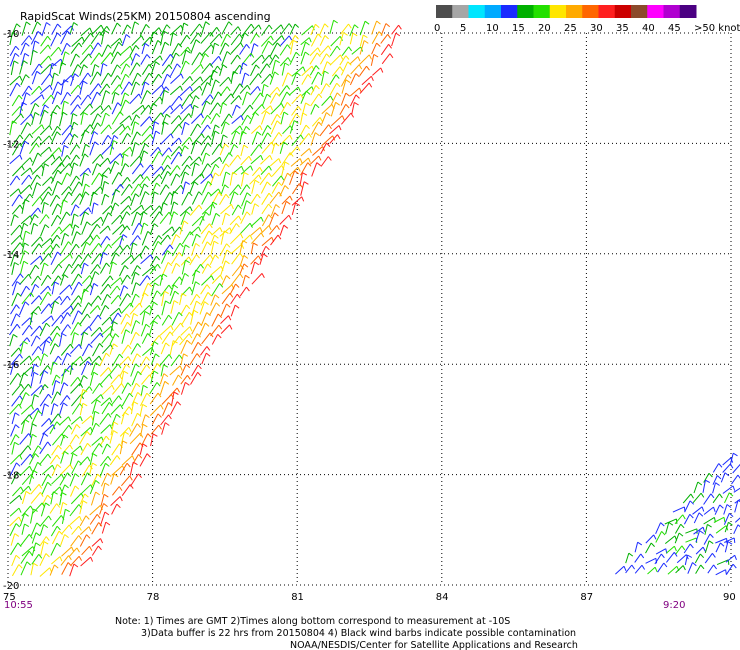  What do you see at coordinates (11, 34) in the screenshot?
I see `lat-tick-label: -10` at bounding box center [11, 34].